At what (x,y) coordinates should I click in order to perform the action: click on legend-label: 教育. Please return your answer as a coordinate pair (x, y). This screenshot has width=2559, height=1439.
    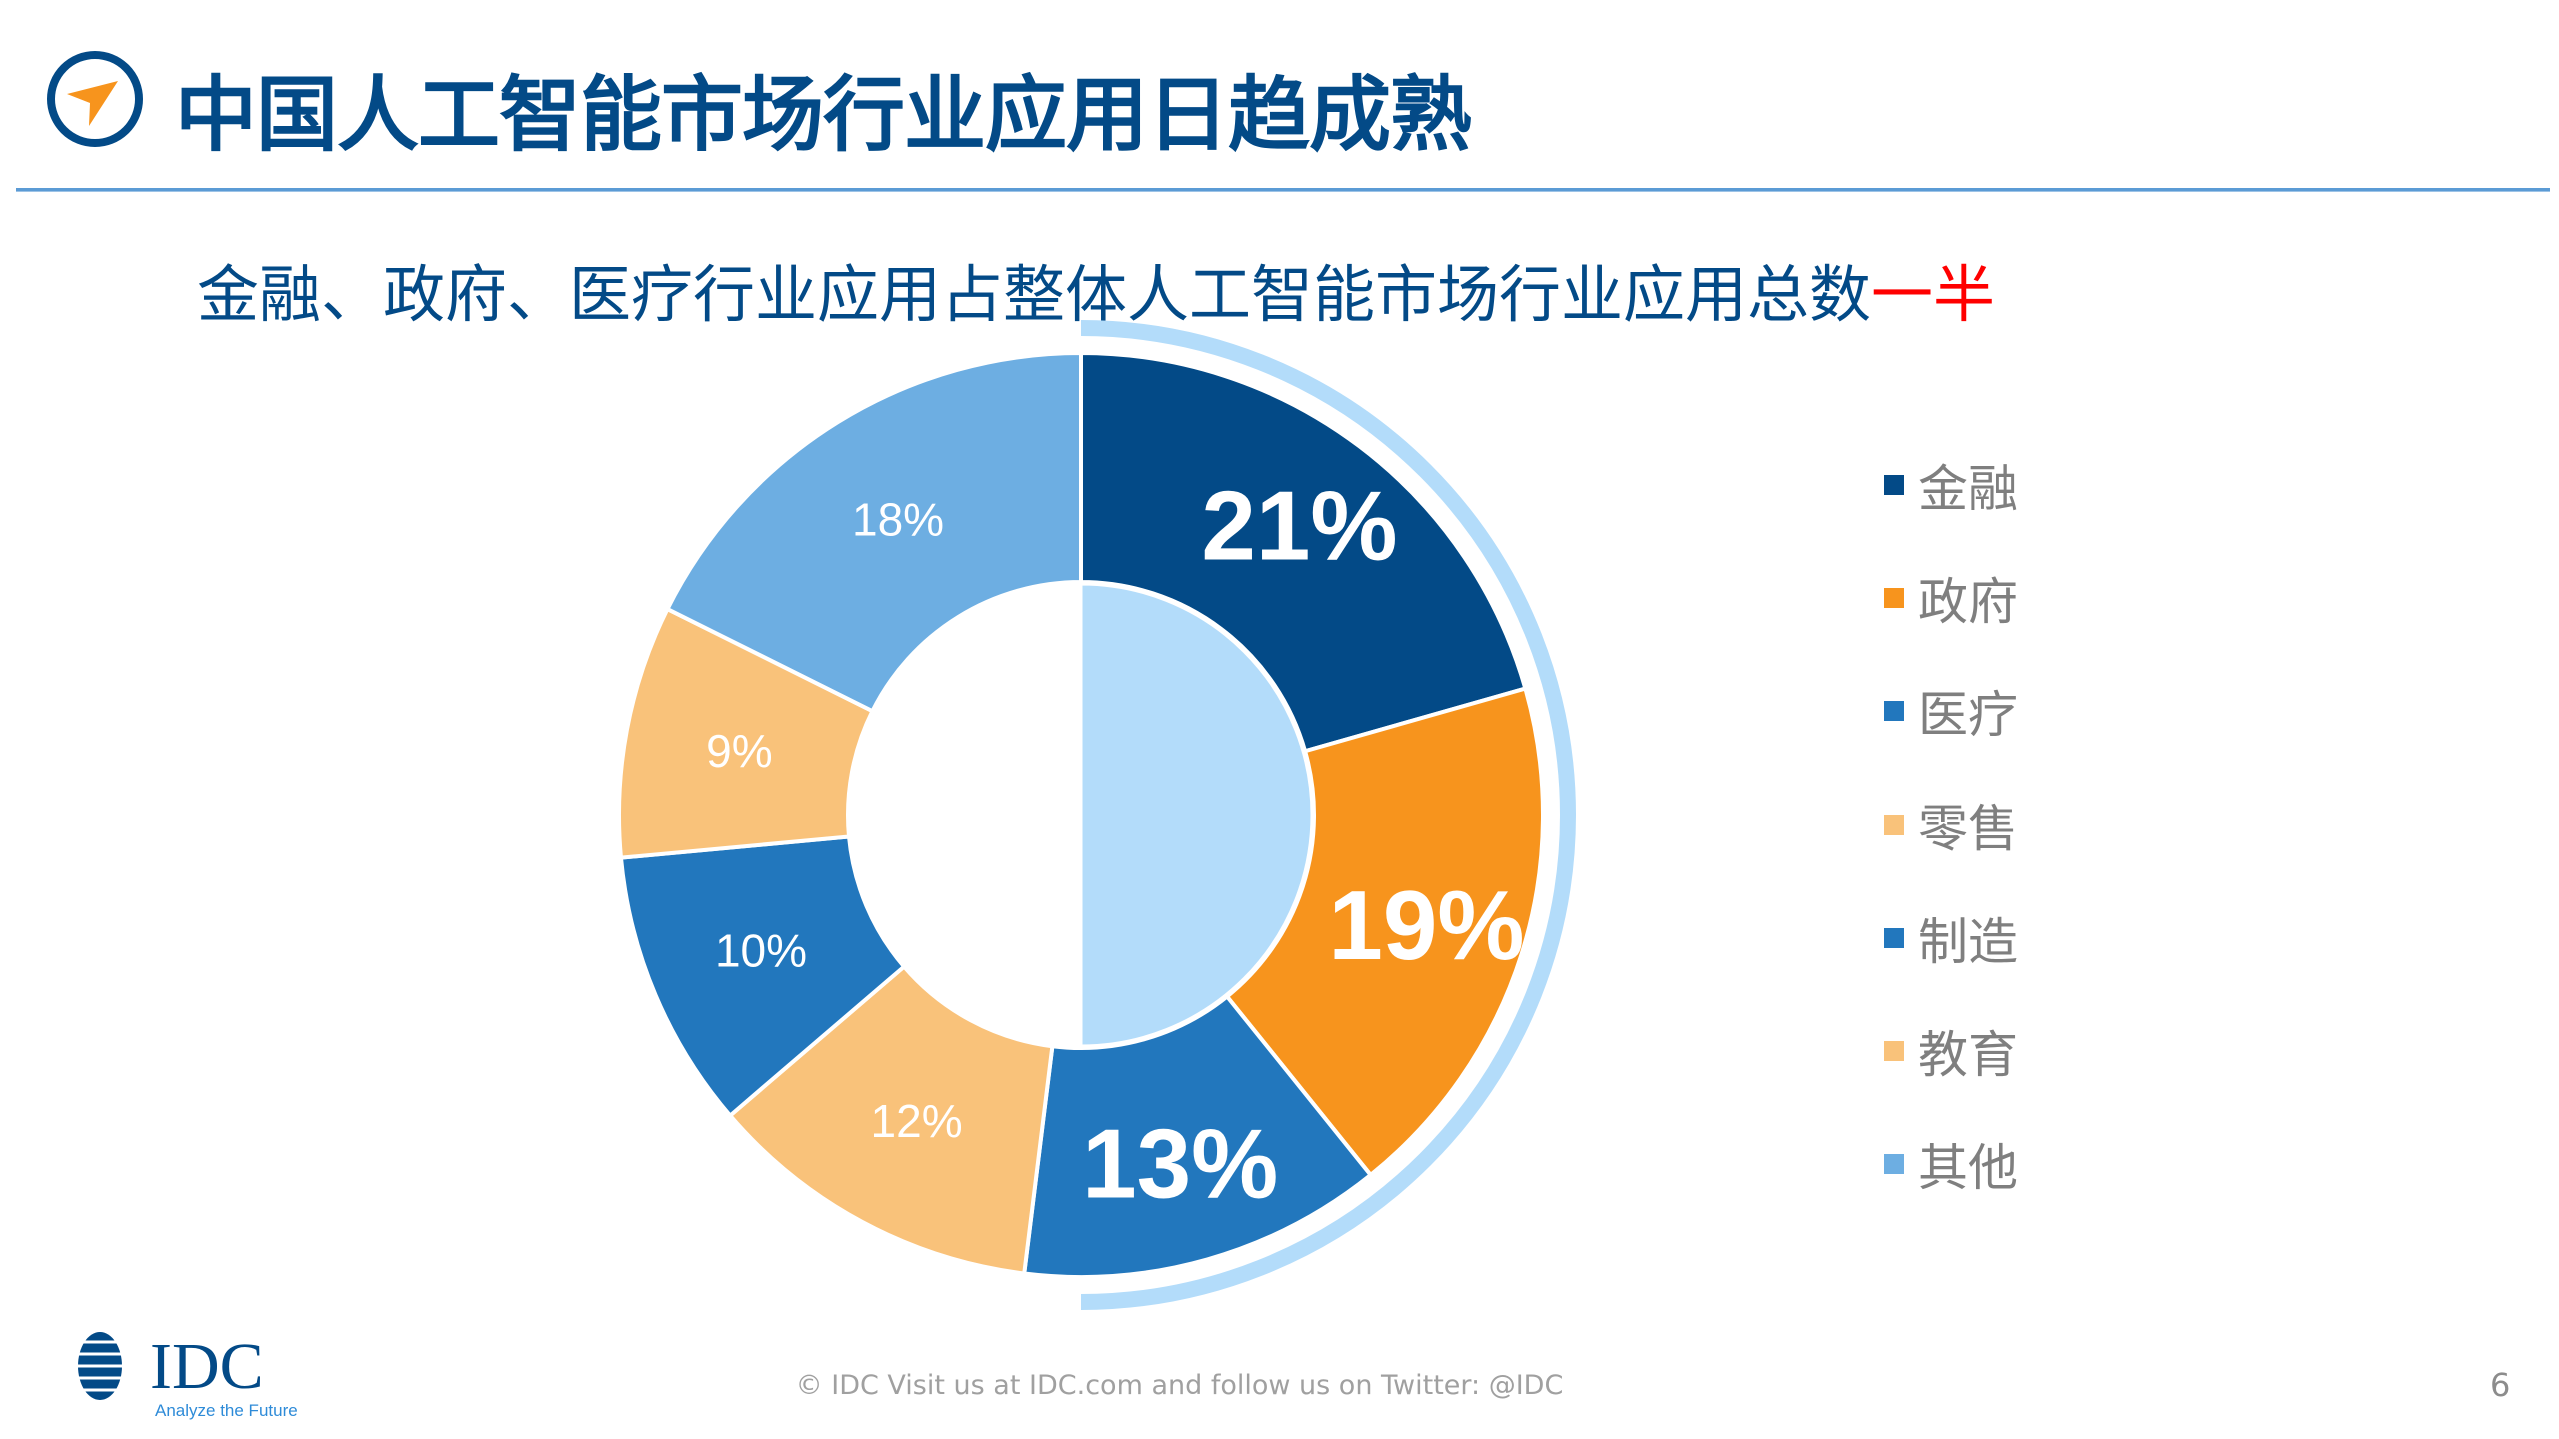
    Looking at the image, I should click on (1968, 1055).